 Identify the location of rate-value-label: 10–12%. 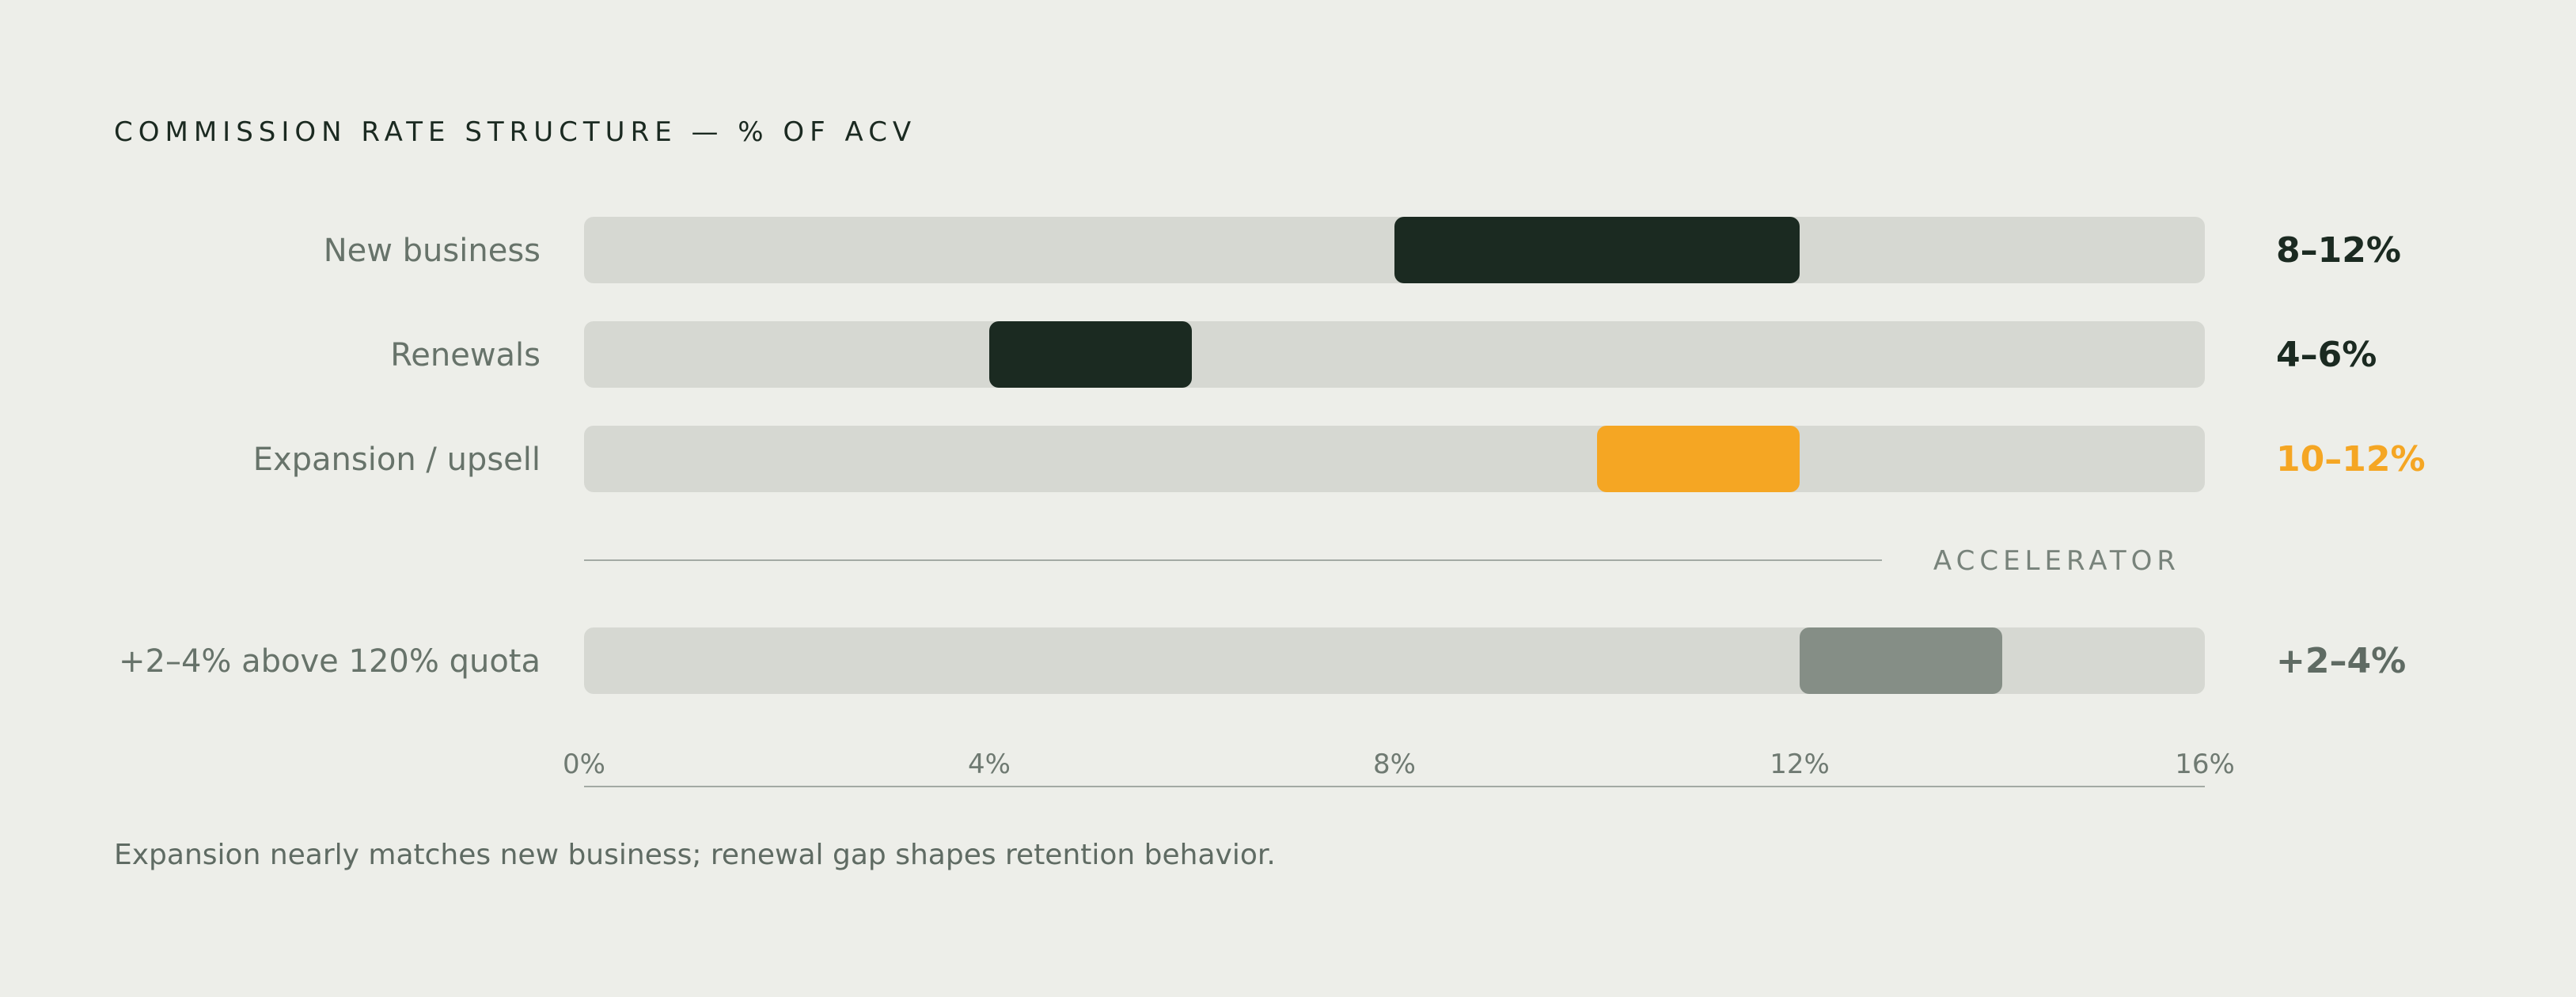
(2351, 459).